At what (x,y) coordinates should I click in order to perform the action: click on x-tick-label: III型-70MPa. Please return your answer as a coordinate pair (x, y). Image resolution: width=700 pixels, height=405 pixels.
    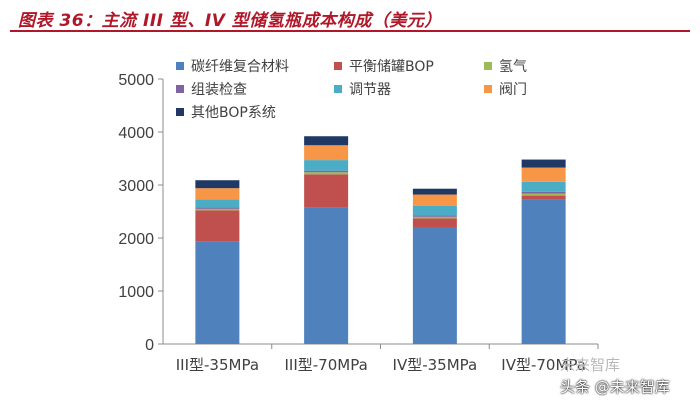
    Looking at the image, I should click on (325, 365).